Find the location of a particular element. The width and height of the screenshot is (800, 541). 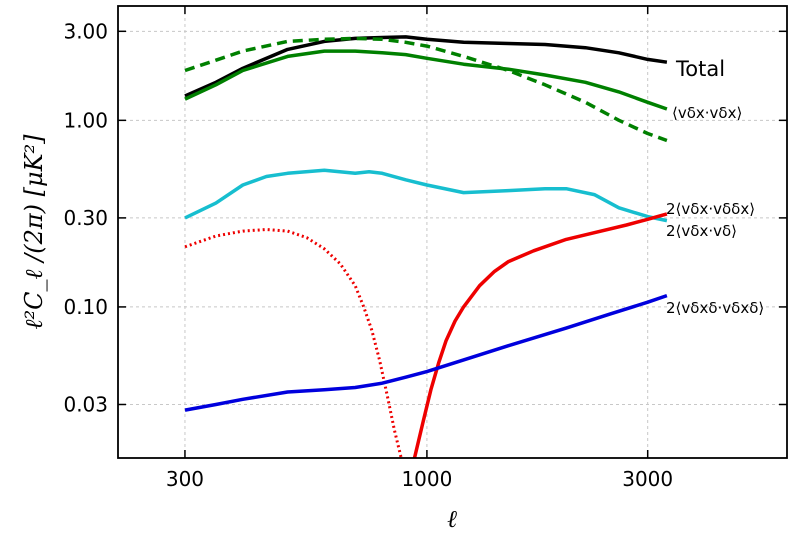

series-label: 2⟨vδx·vδδx⟩ is located at coordinates (710, 209).